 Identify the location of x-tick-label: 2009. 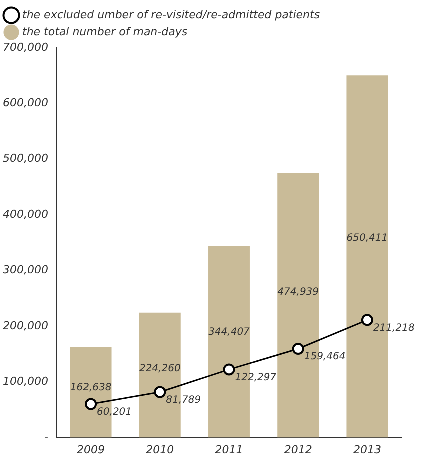
(91, 449).